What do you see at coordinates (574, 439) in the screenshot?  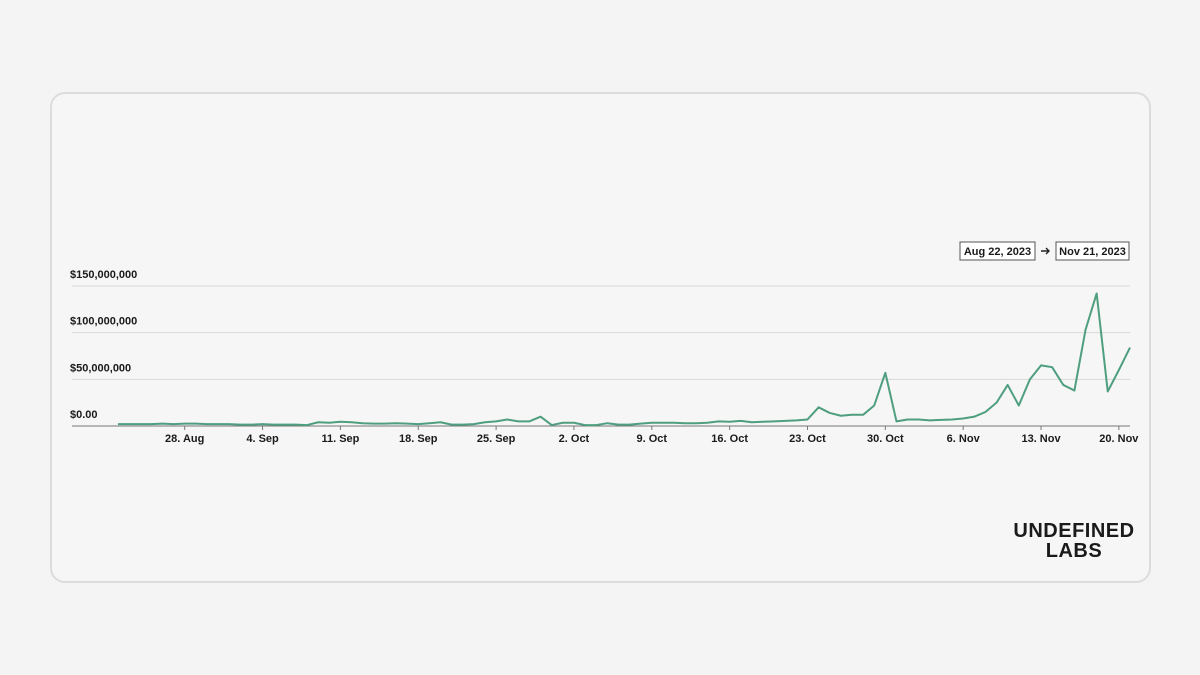 I see `x-tick-label: 2. Oct` at bounding box center [574, 439].